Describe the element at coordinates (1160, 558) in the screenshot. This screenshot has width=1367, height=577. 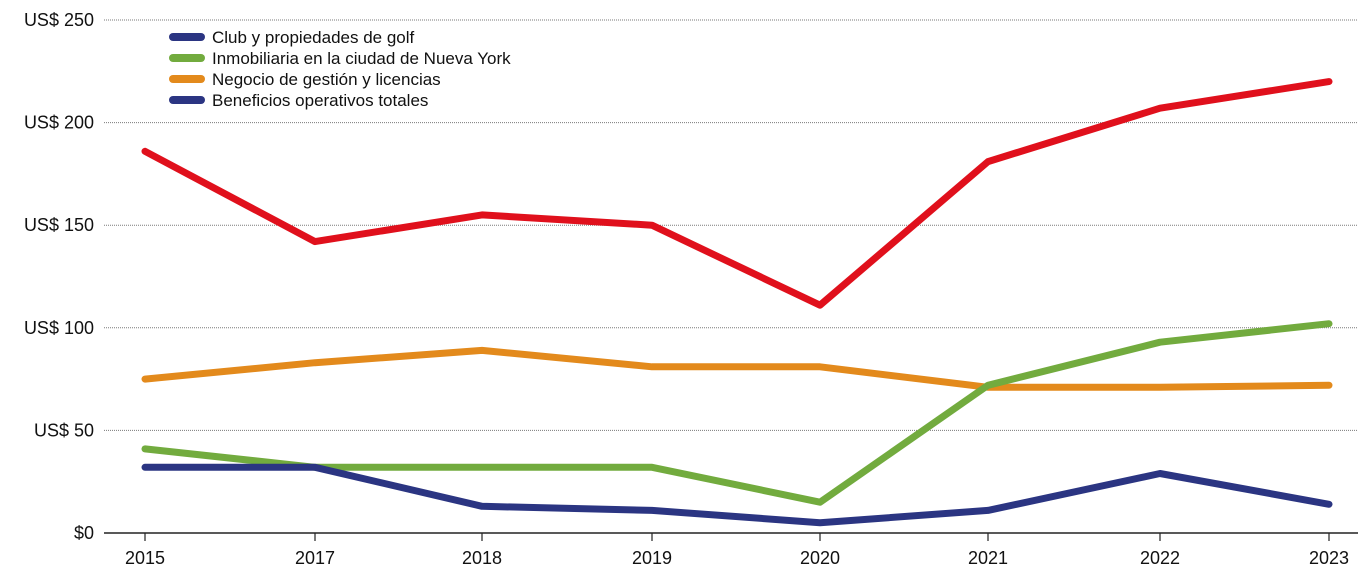
I see `x-tick-label: 2022` at that location.